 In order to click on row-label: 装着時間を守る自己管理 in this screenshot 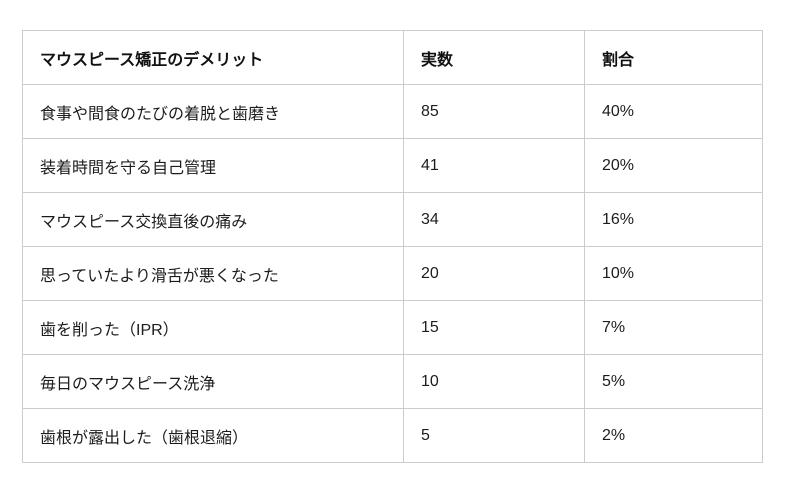, I will do `click(213, 165)`.